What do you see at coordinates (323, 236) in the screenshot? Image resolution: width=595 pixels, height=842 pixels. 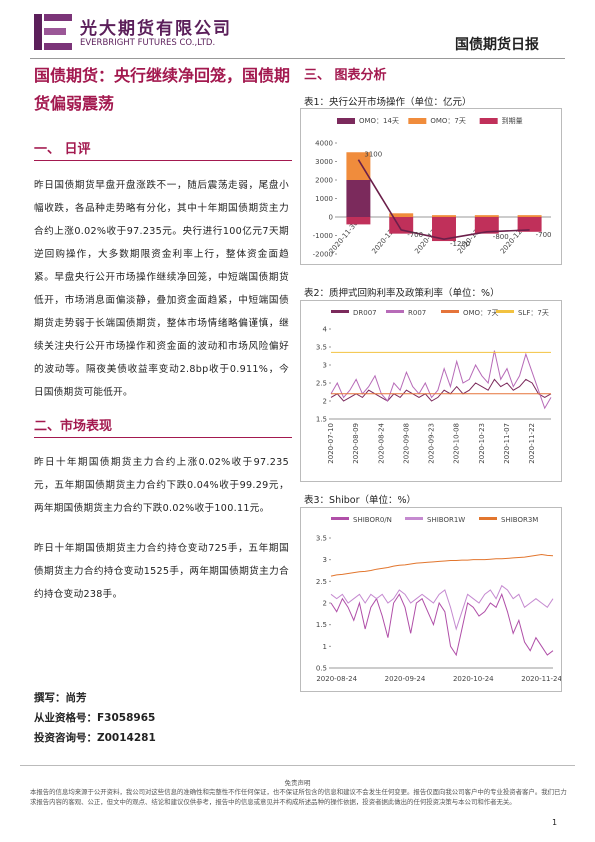 I see `y-tick-label: -1000` at bounding box center [323, 236].